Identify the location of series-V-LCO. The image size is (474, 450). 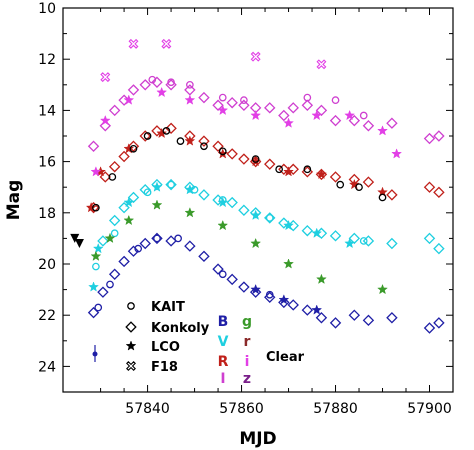
(222, 236).